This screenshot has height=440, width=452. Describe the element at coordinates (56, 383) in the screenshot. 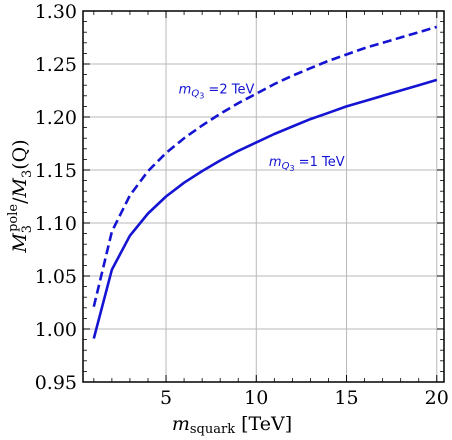

I see `y-tick-label: 0.95` at that location.